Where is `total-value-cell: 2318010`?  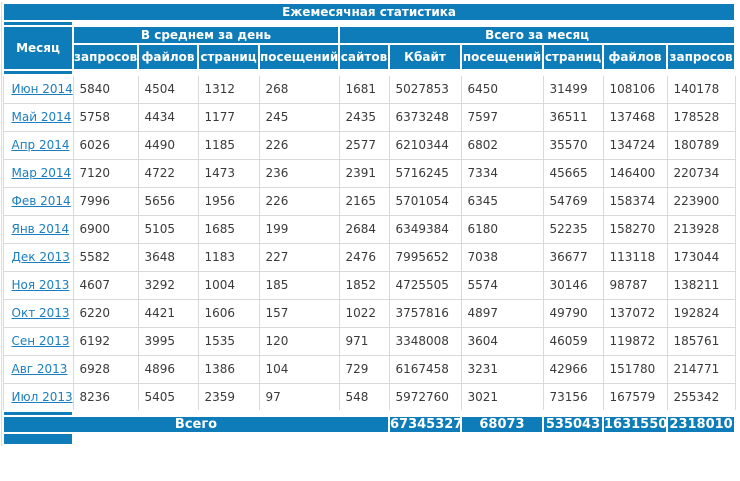 total-value-cell: 2318010 is located at coordinates (701, 424).